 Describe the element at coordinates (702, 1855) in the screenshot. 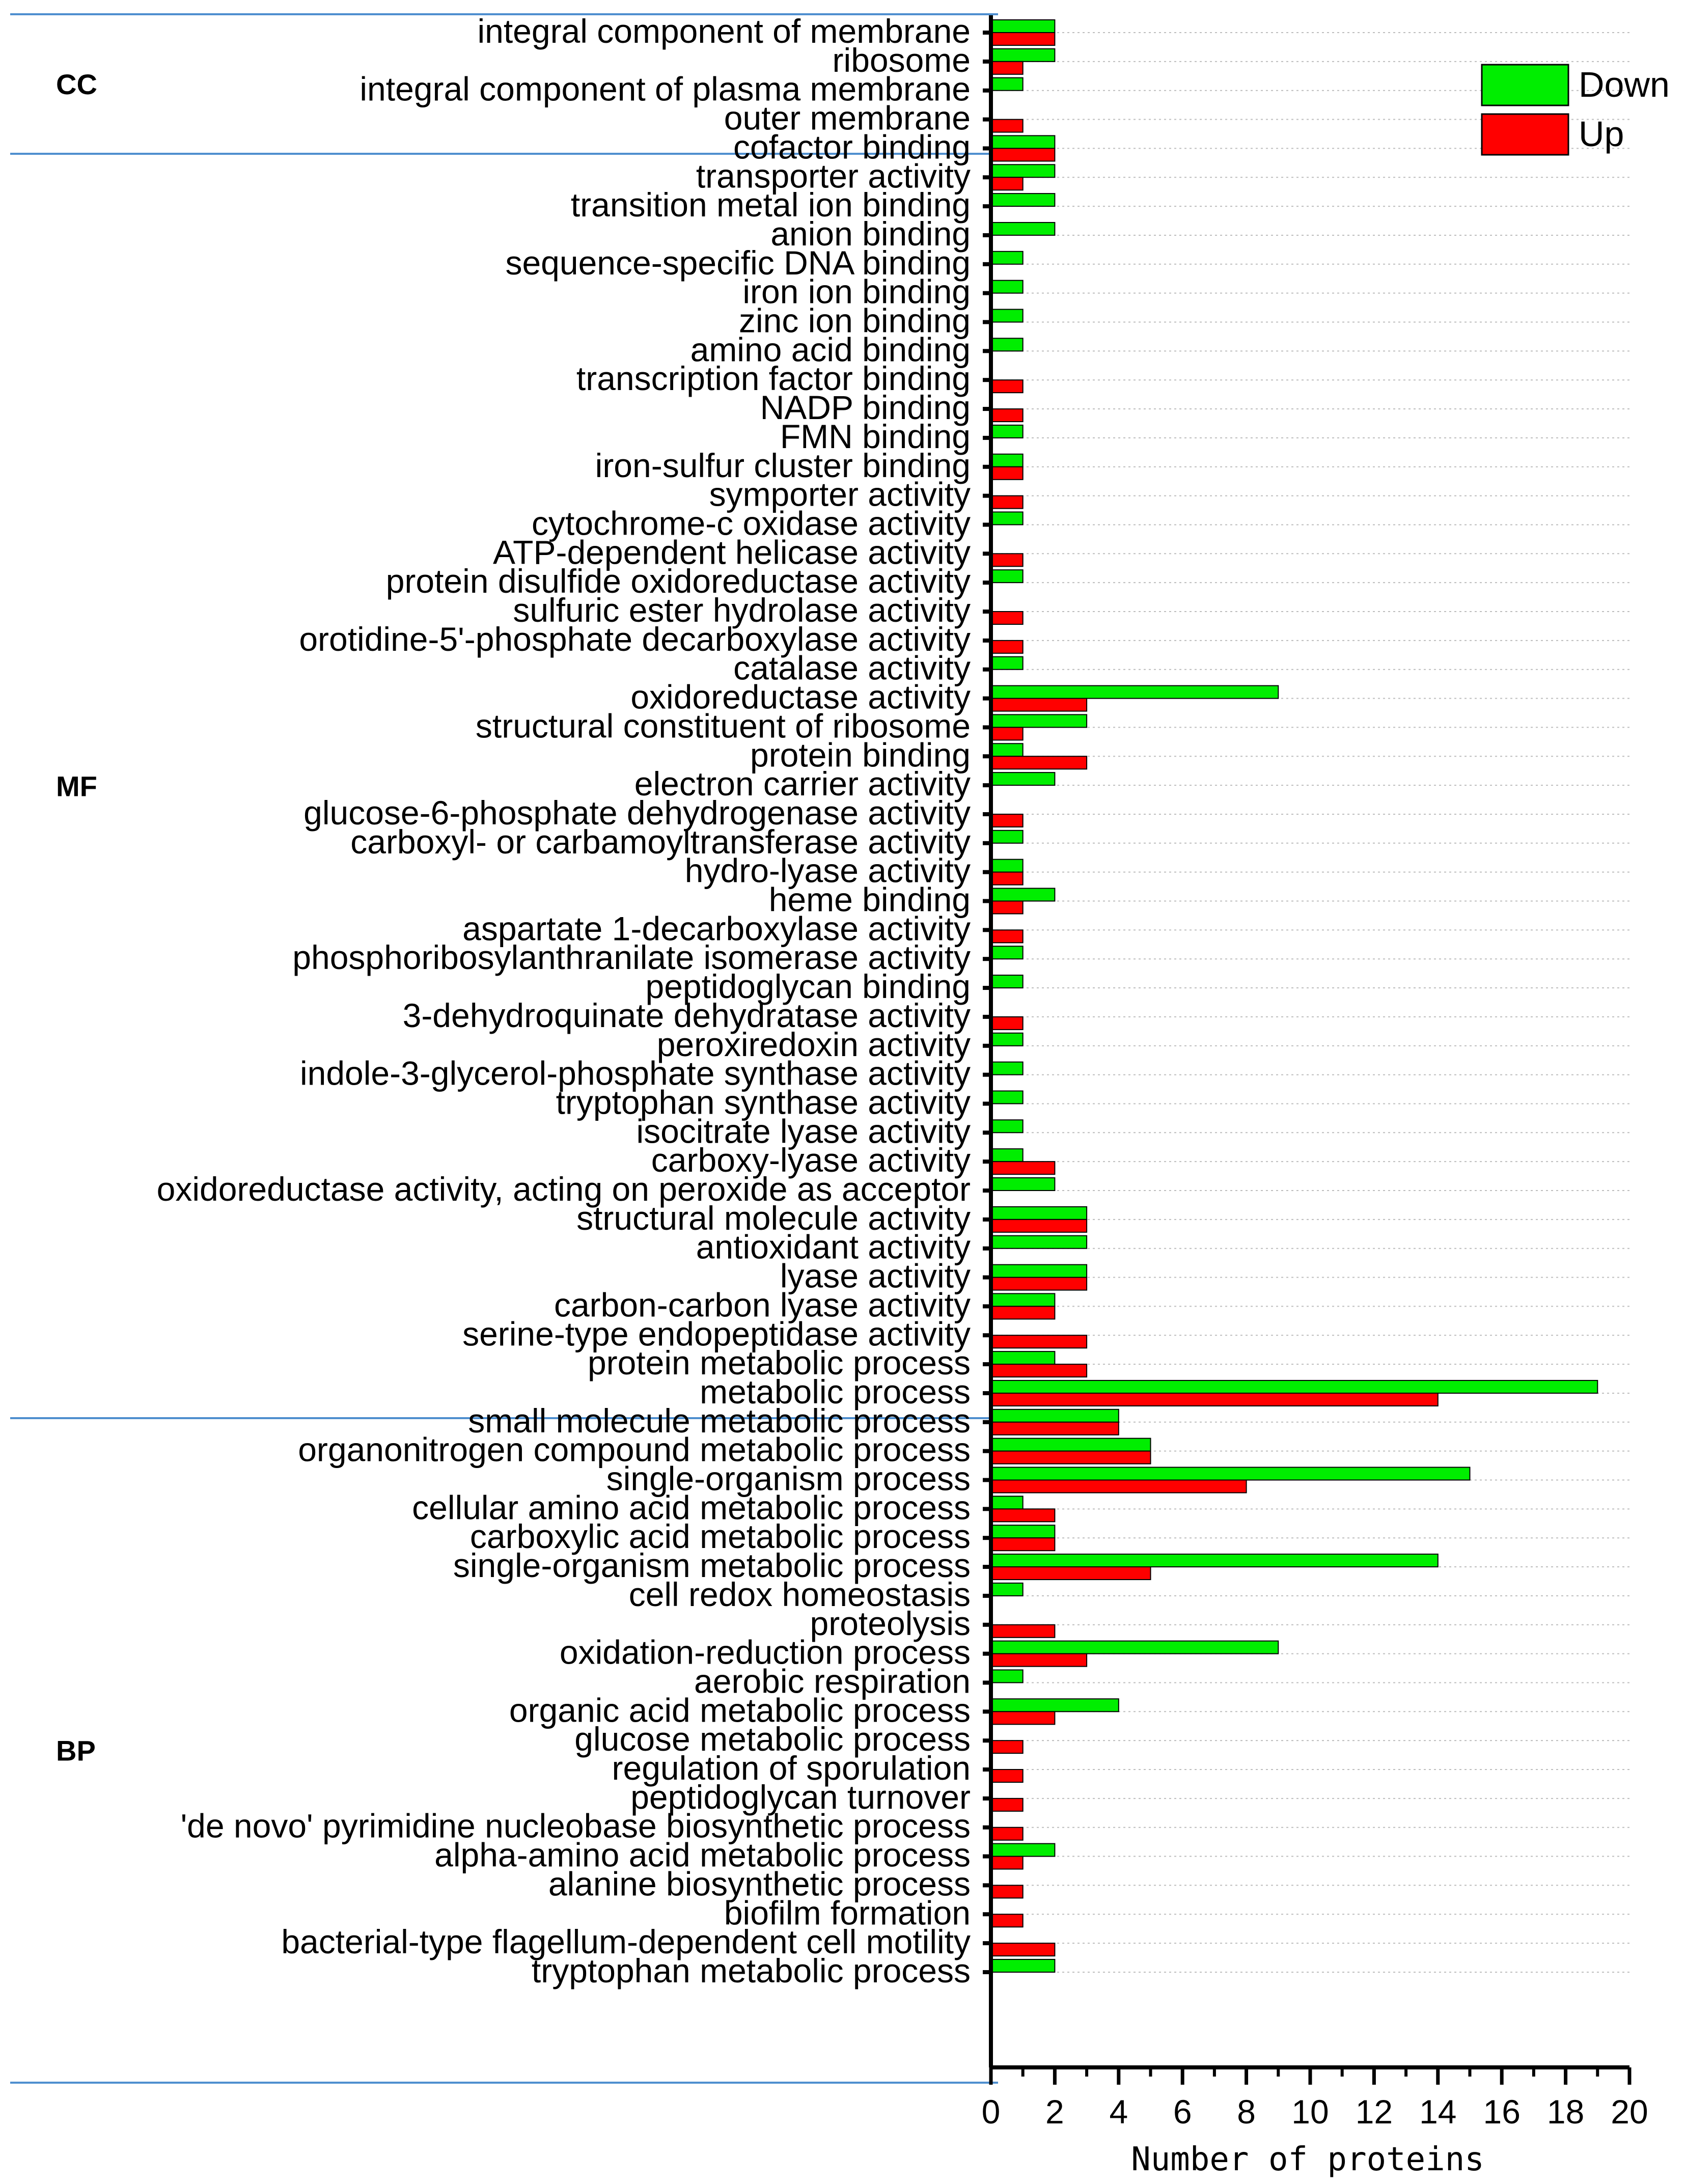

I see `category-label: alpha-amino acid metabolic process` at that location.